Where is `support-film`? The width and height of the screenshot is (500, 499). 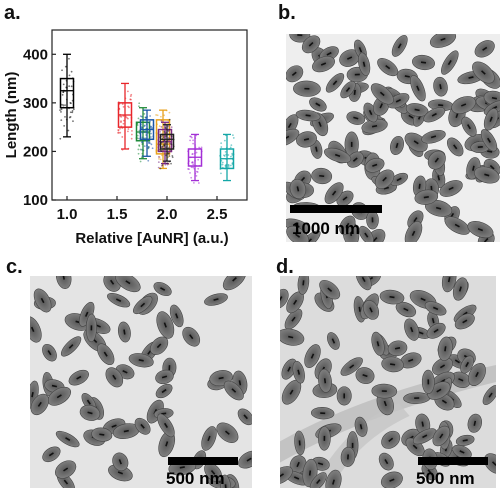
support-film is located at coordinates (361, 445).